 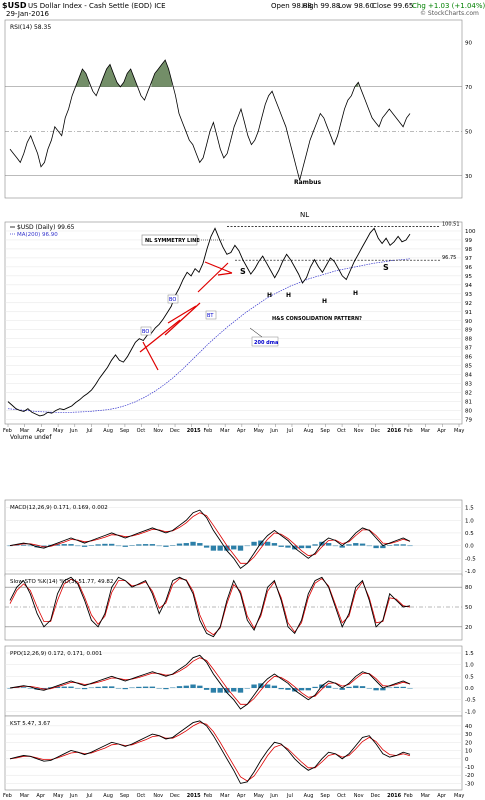 I want to click on rsi-tick-2: 70, so click(x=468, y=88).